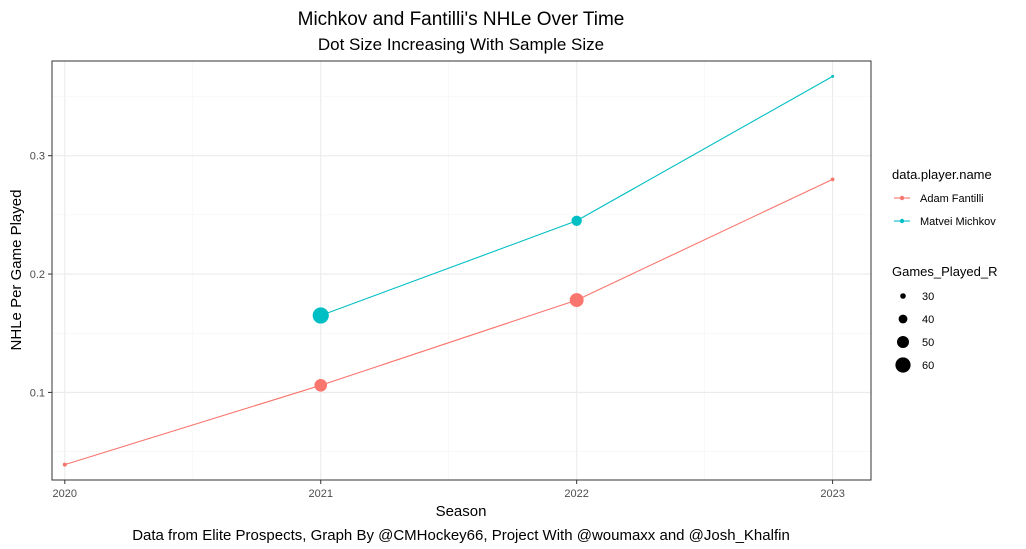  I want to click on size-legend-title: Games_Played_R, so click(945, 271).